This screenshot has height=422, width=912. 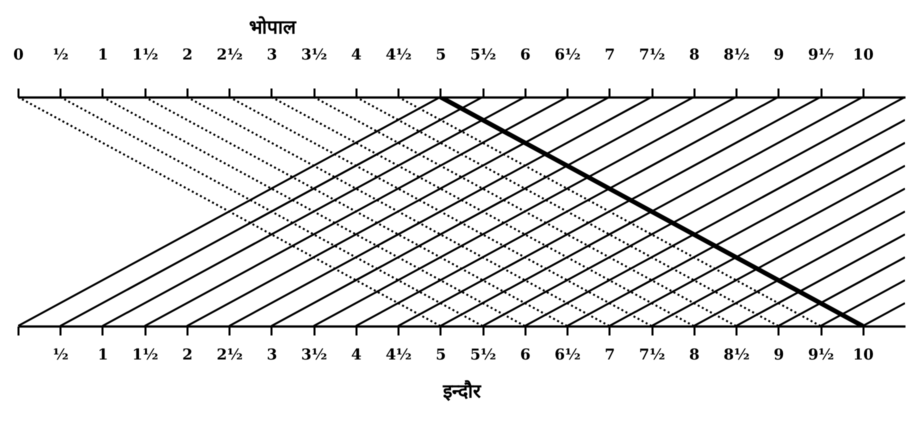 I want to click on x-tick-label: 3½, so click(x=314, y=355).